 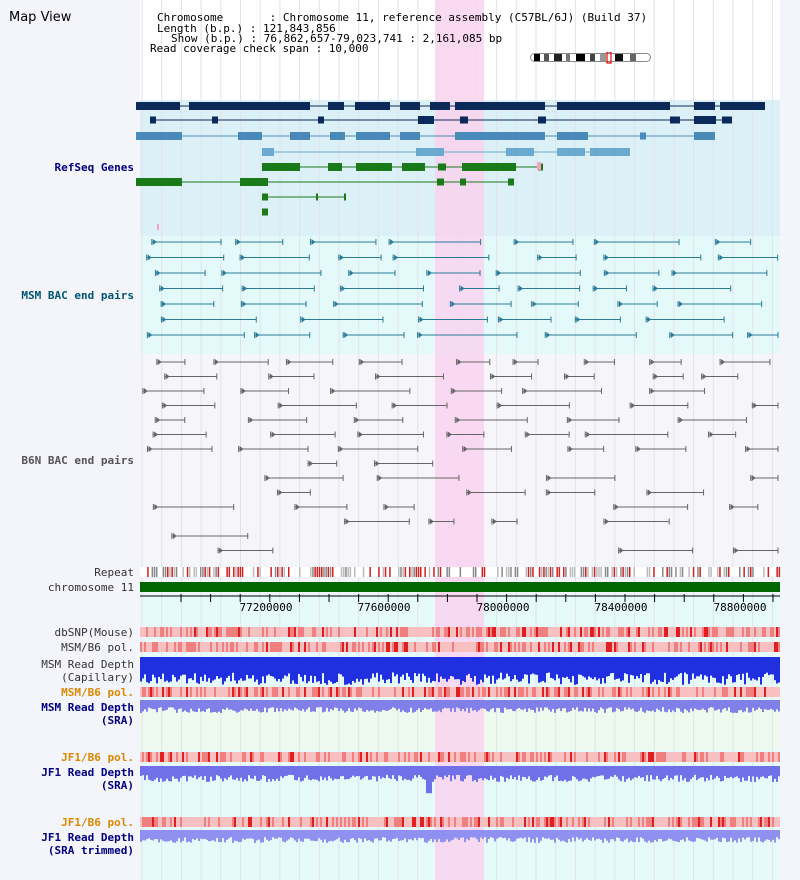 I want to click on track-label-msm-depth-sra: MSM Read Depth (SRA), so click(x=87, y=714).